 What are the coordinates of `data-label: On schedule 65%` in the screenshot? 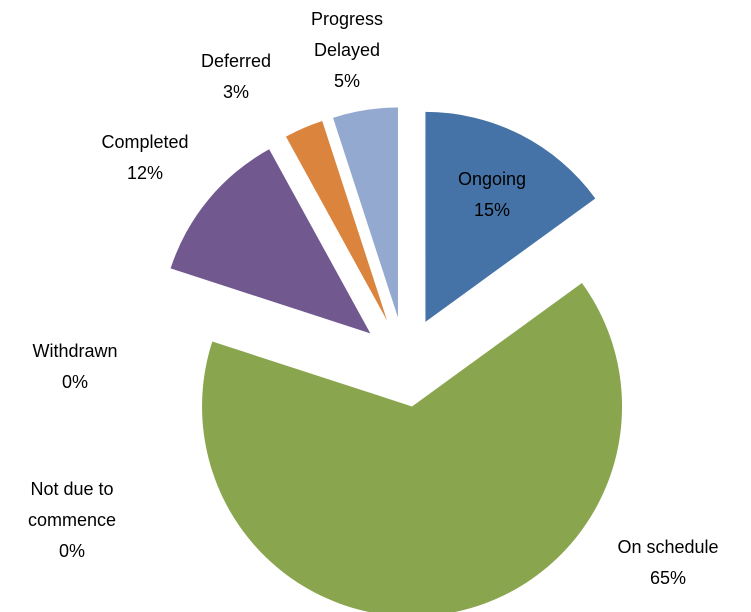 It's located at (668, 563).